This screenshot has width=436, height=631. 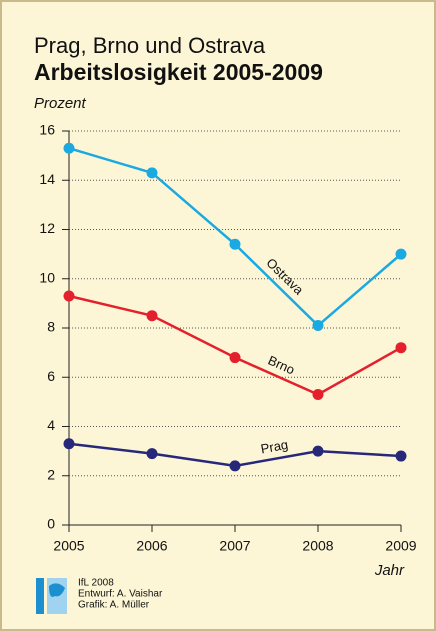 What do you see at coordinates (51, 524) in the screenshot?
I see `y-tick-label: 0` at bounding box center [51, 524].